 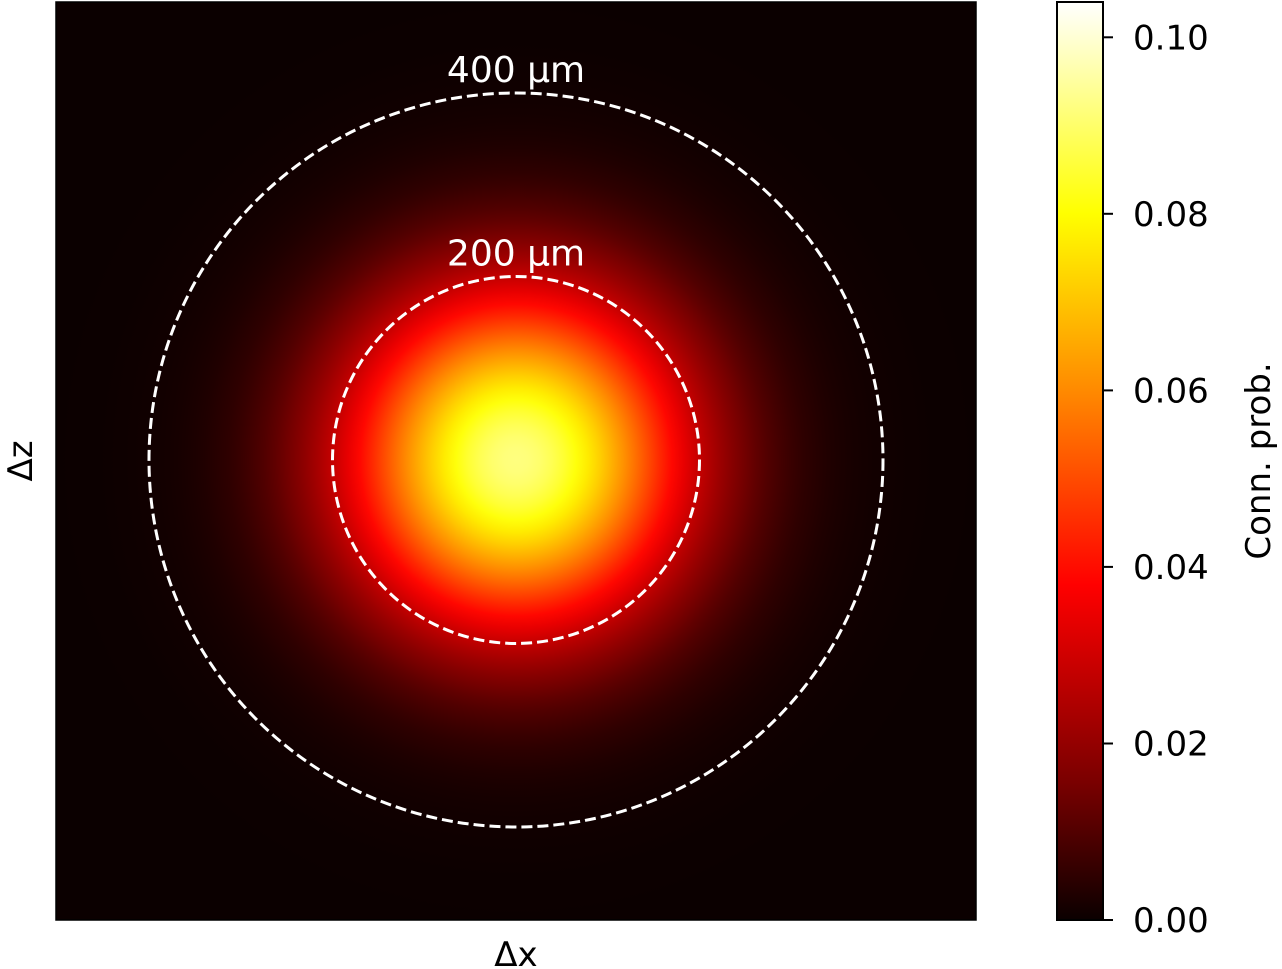 I want to click on y-axis-label: Δz, so click(x=21, y=460).